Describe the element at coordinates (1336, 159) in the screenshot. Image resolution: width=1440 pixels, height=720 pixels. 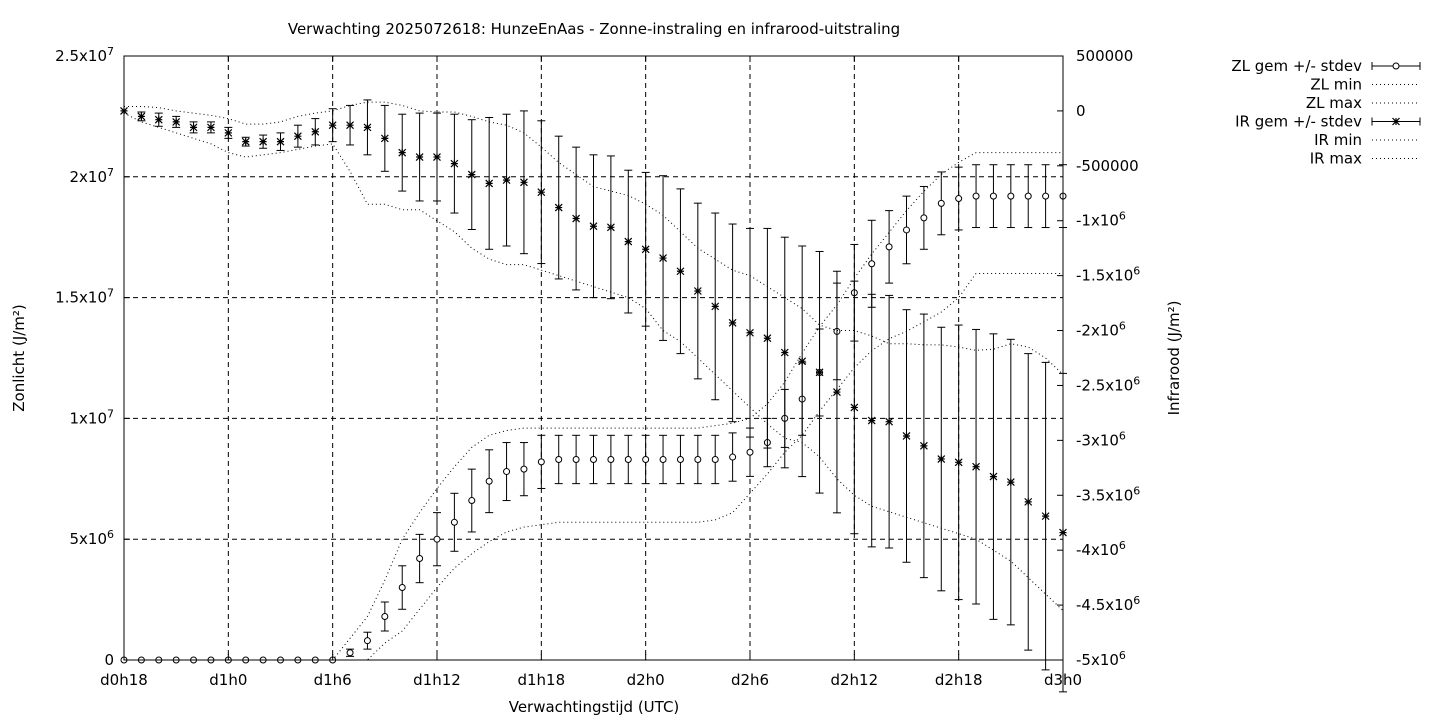
I see `legend-label: IR max` at that location.